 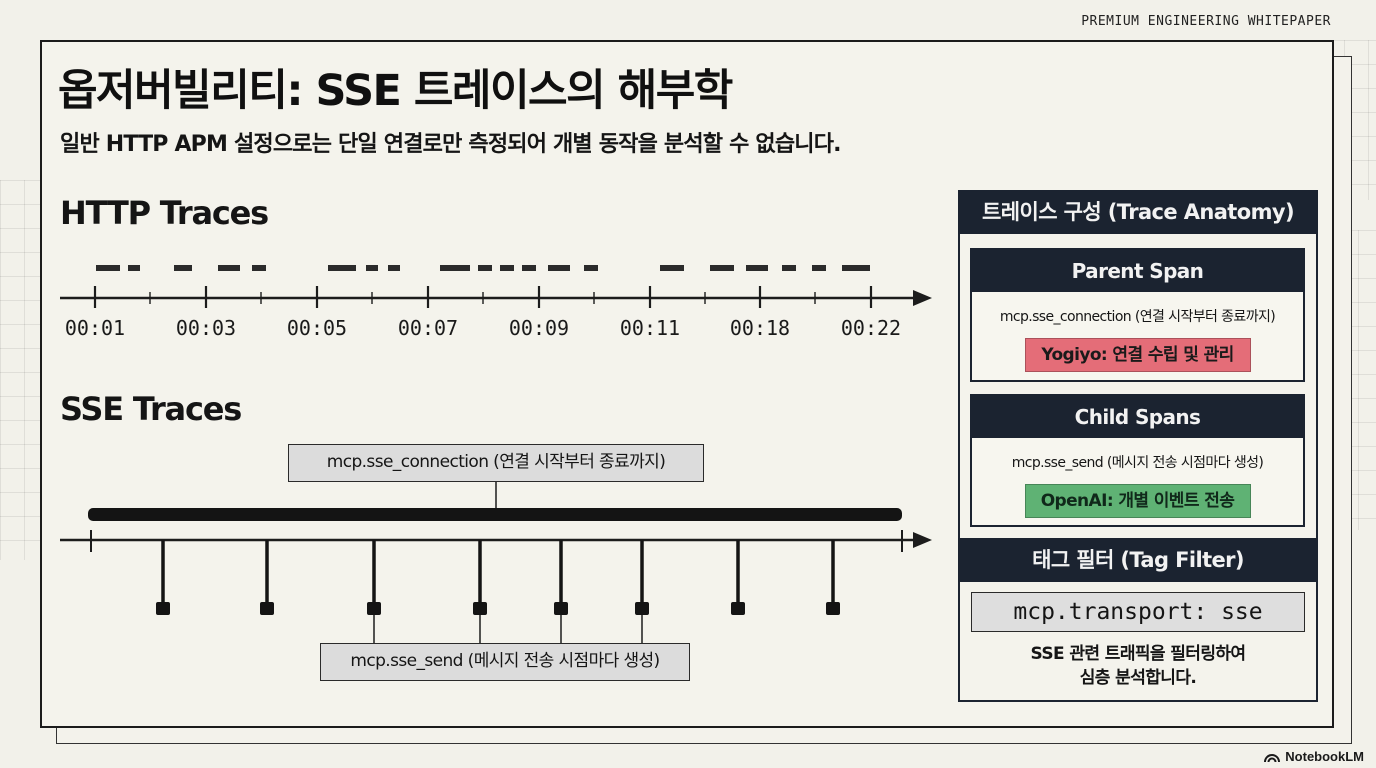 I want to click on tag-filter-desc-line: 심층 분석합니다., so click(x=1138, y=678).